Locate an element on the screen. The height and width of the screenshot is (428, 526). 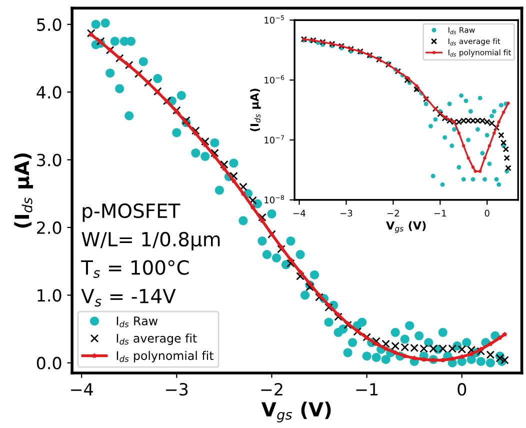
y-tick-label: 10$^{−7}$ is located at coordinates (274, 139).